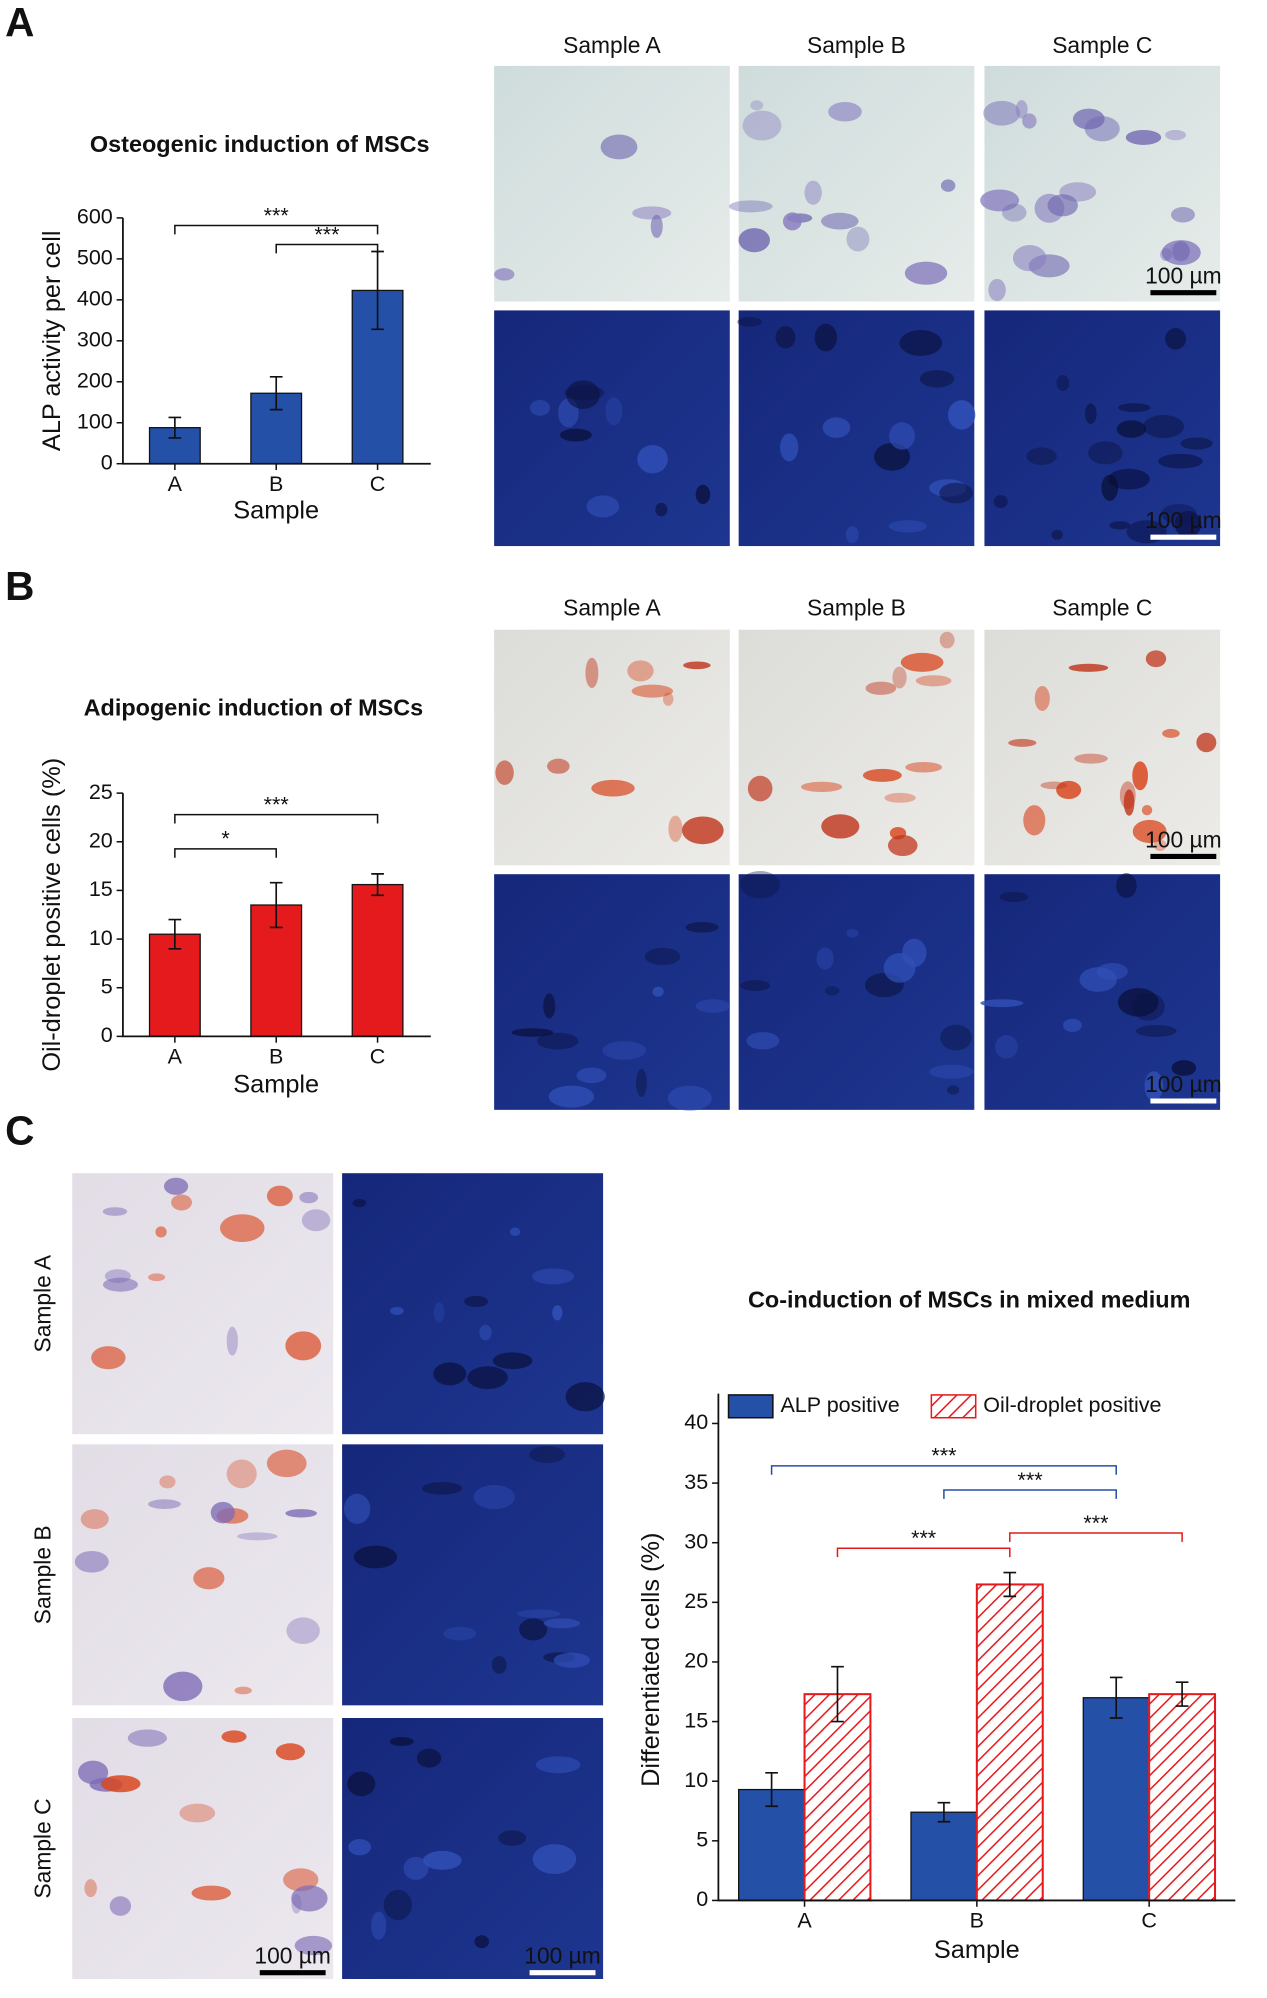  I want to click on scale-bar-label: 100 µm, so click(292, 1955).